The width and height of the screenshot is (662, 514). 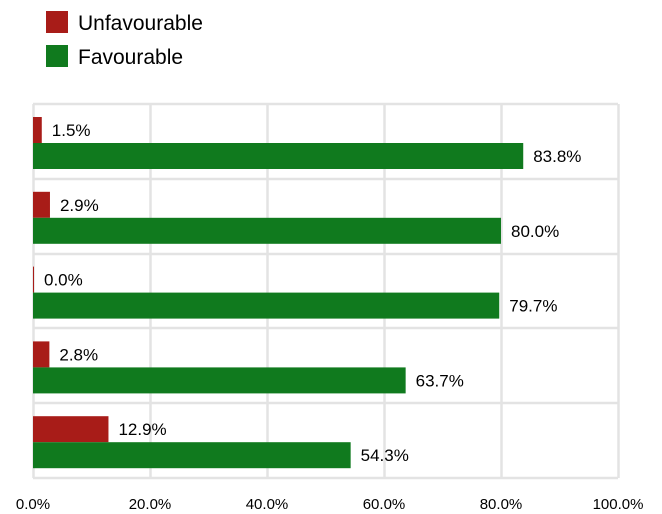 I want to click on data-label-favourable-5: 54.3%, so click(x=385, y=455).